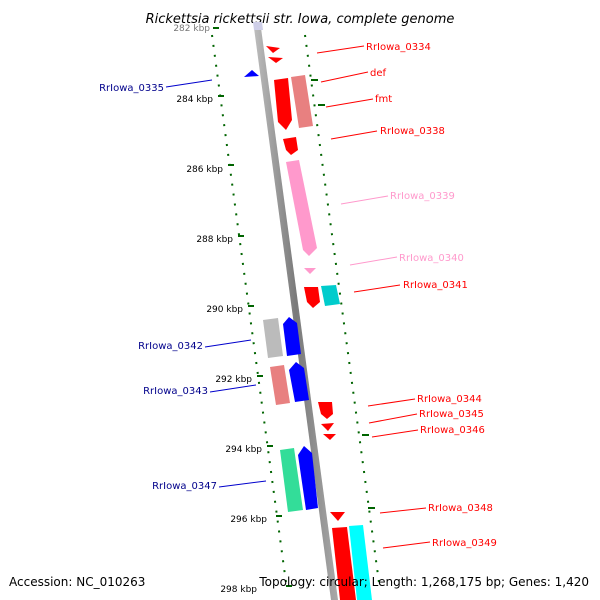 The width and height of the screenshot is (600, 600). Describe the element at coordinates (398, 47) in the screenshot. I see `gene-label: RrIowa_0334` at that location.